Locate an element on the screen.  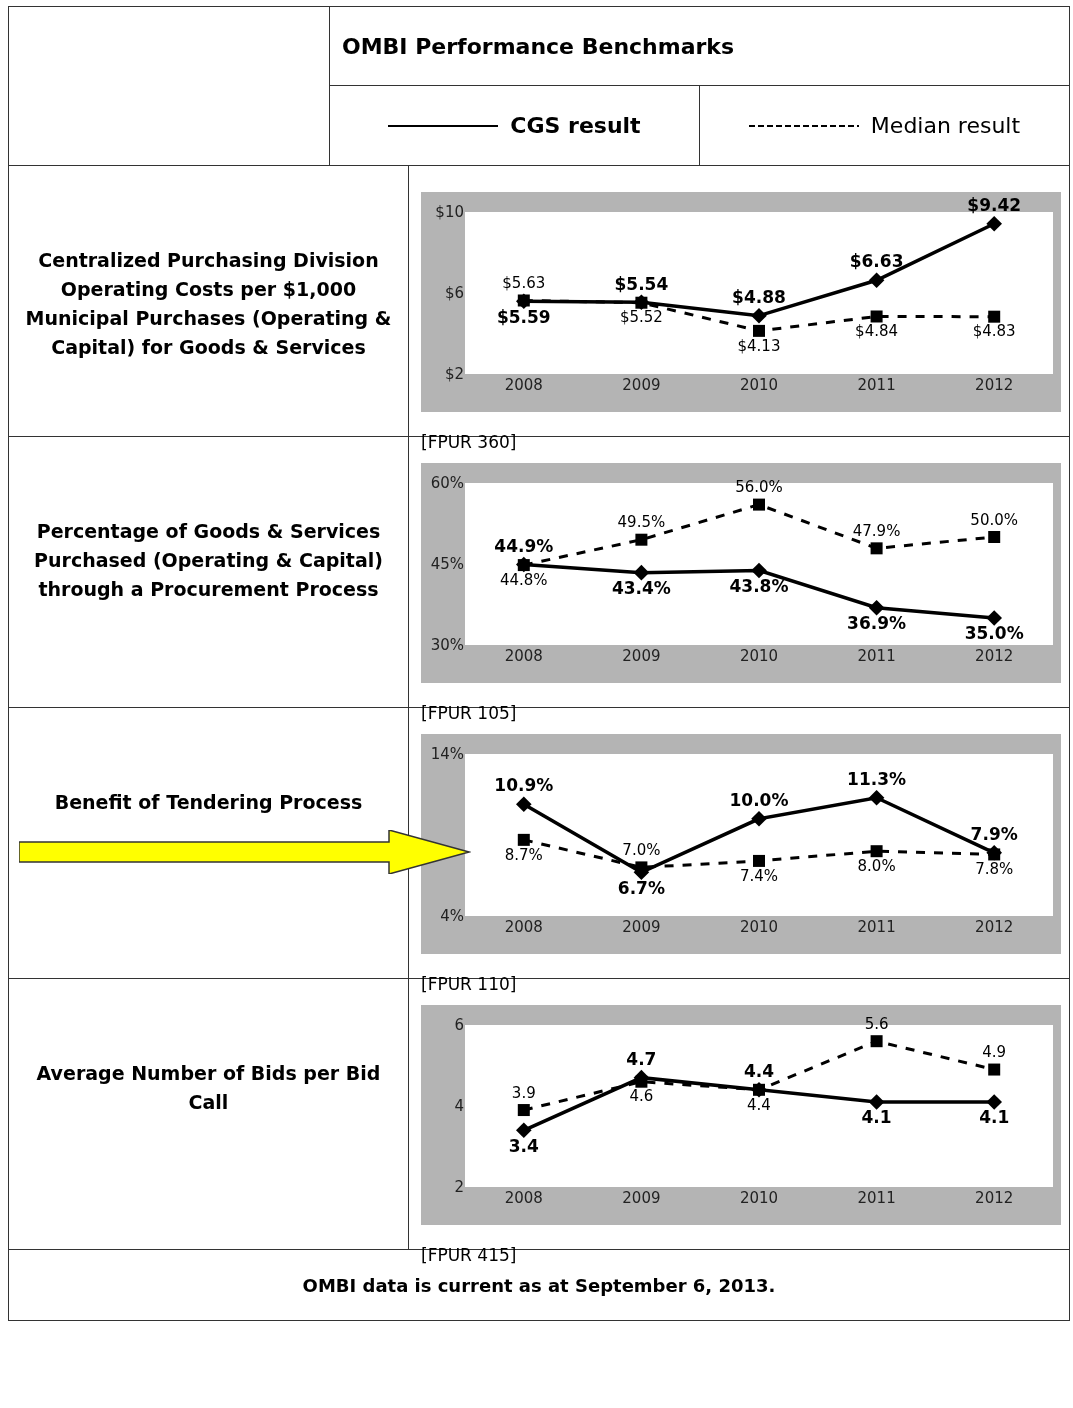
data-label: 7.4% is located at coordinates (759, 875).